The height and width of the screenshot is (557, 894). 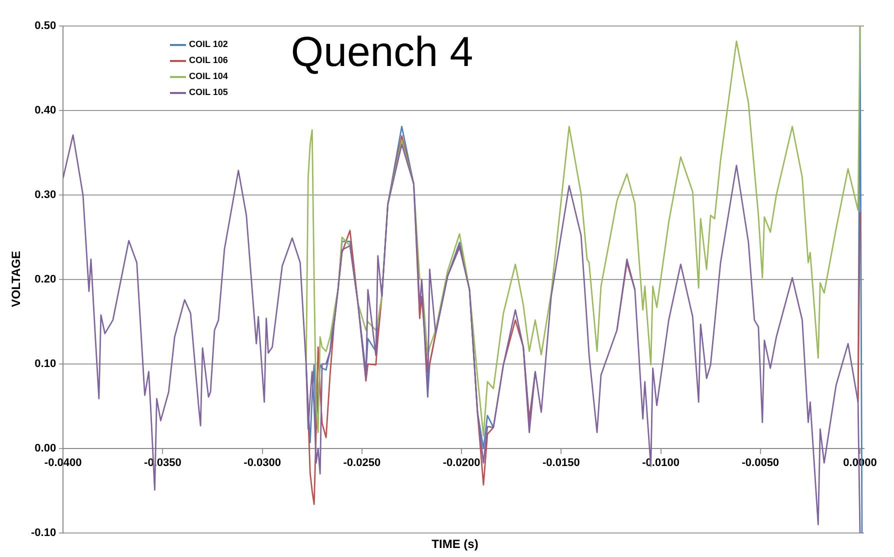 What do you see at coordinates (362, 463) in the screenshot?
I see `x-tick-label: -0.0250` at bounding box center [362, 463].